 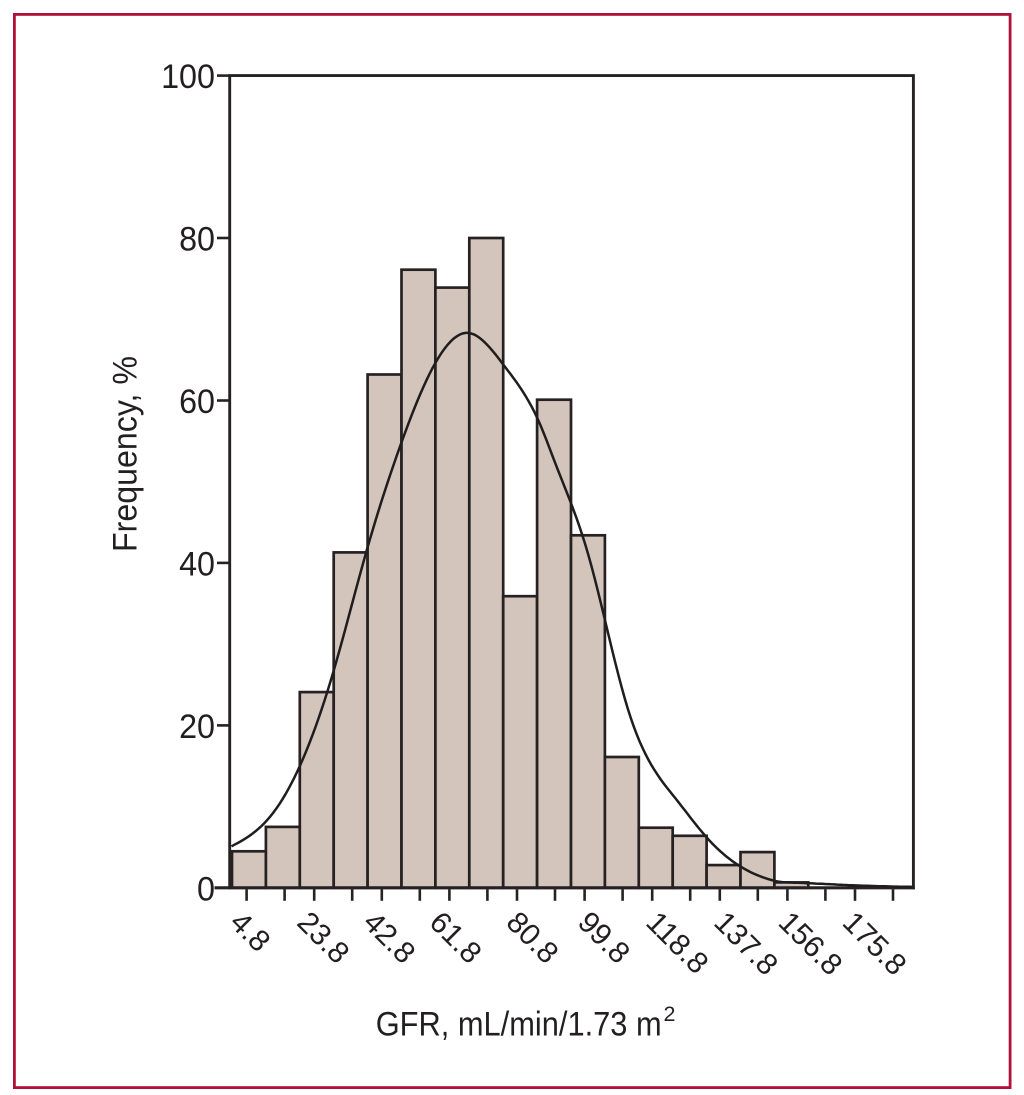 What do you see at coordinates (206, 889) in the screenshot?
I see `svg-text: 0` at bounding box center [206, 889].